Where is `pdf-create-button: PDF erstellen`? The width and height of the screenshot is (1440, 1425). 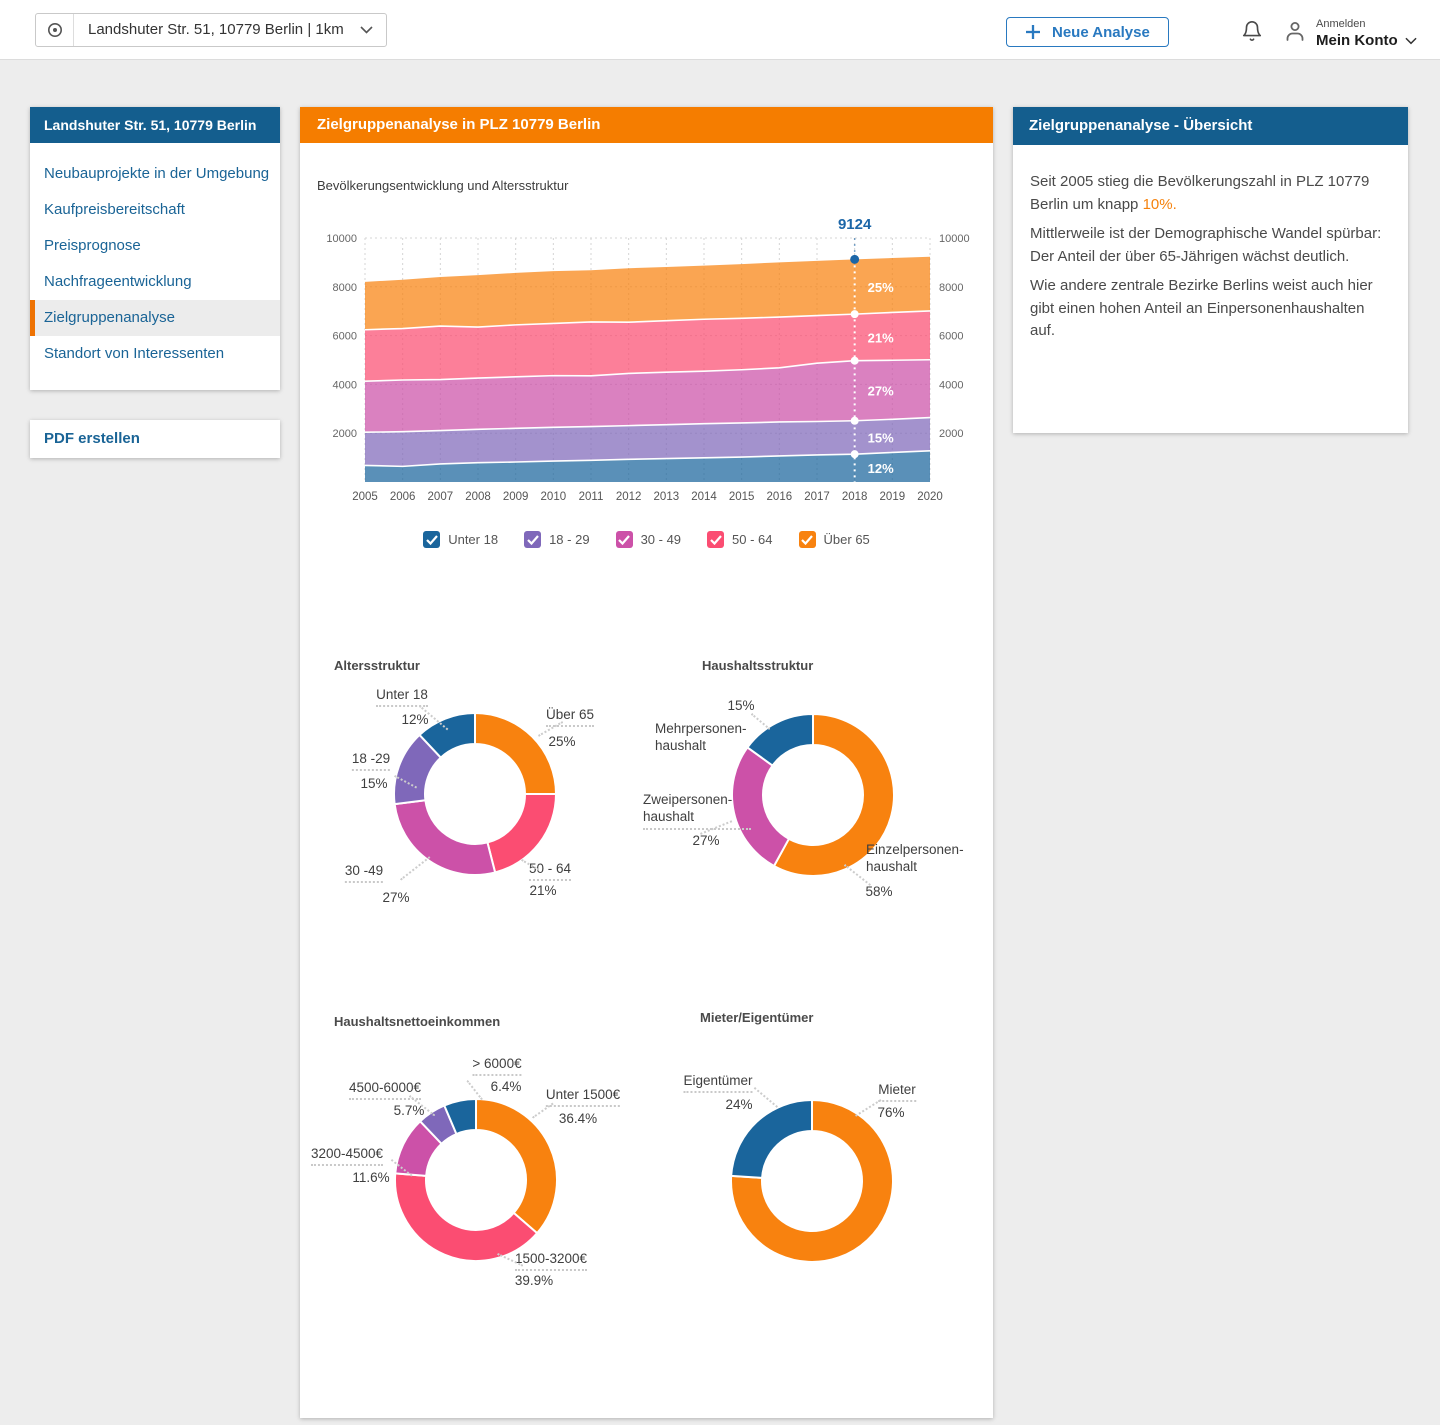 pdf-create-button: PDF erstellen is located at coordinates (155, 439).